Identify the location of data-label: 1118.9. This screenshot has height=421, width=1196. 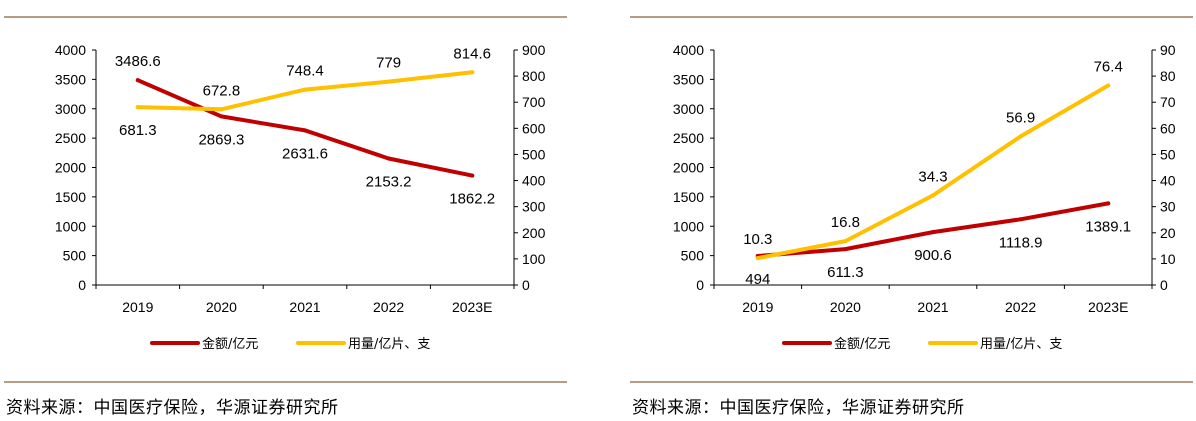
(1021, 242).